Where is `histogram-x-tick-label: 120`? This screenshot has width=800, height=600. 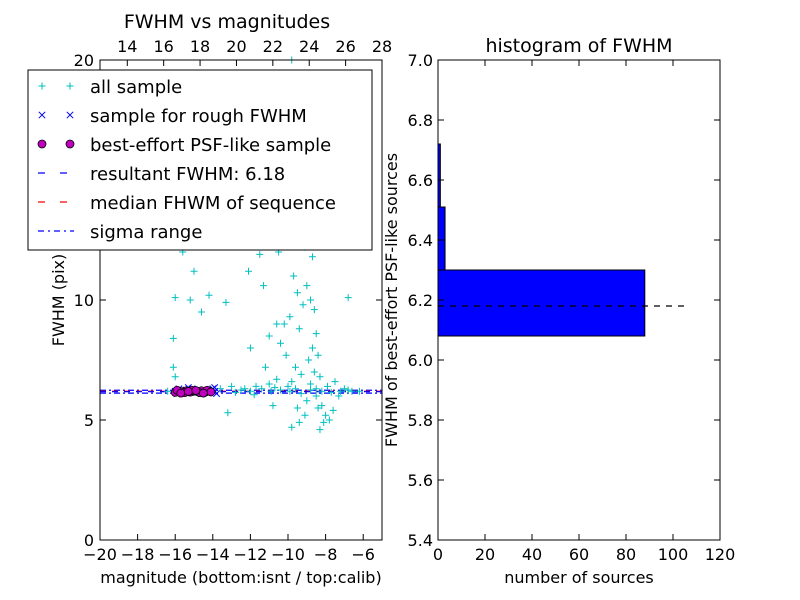 histogram-x-tick-label: 120 is located at coordinates (720, 554).